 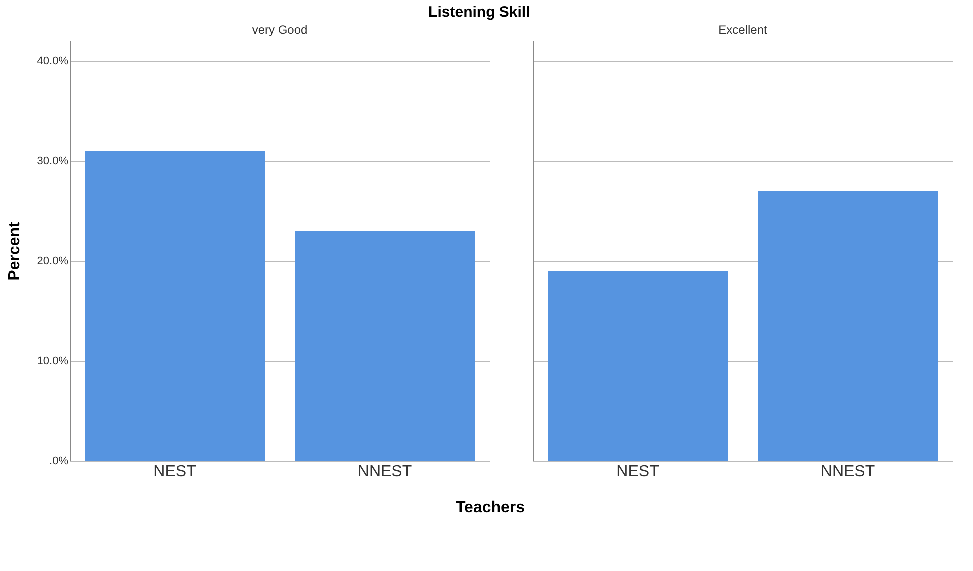 I want to click on x-axis-title: Teachers, so click(x=491, y=508).